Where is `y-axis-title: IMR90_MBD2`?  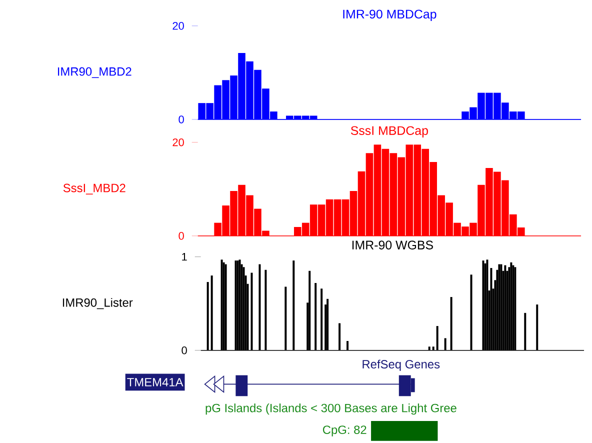 y-axis-title: IMR90_MBD2 is located at coordinates (95, 72).